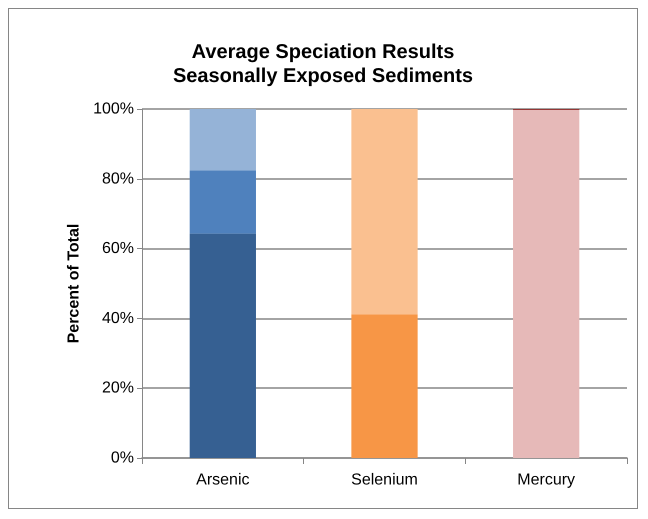  I want to click on y-axis-title: Percent of Total, so click(74, 284).